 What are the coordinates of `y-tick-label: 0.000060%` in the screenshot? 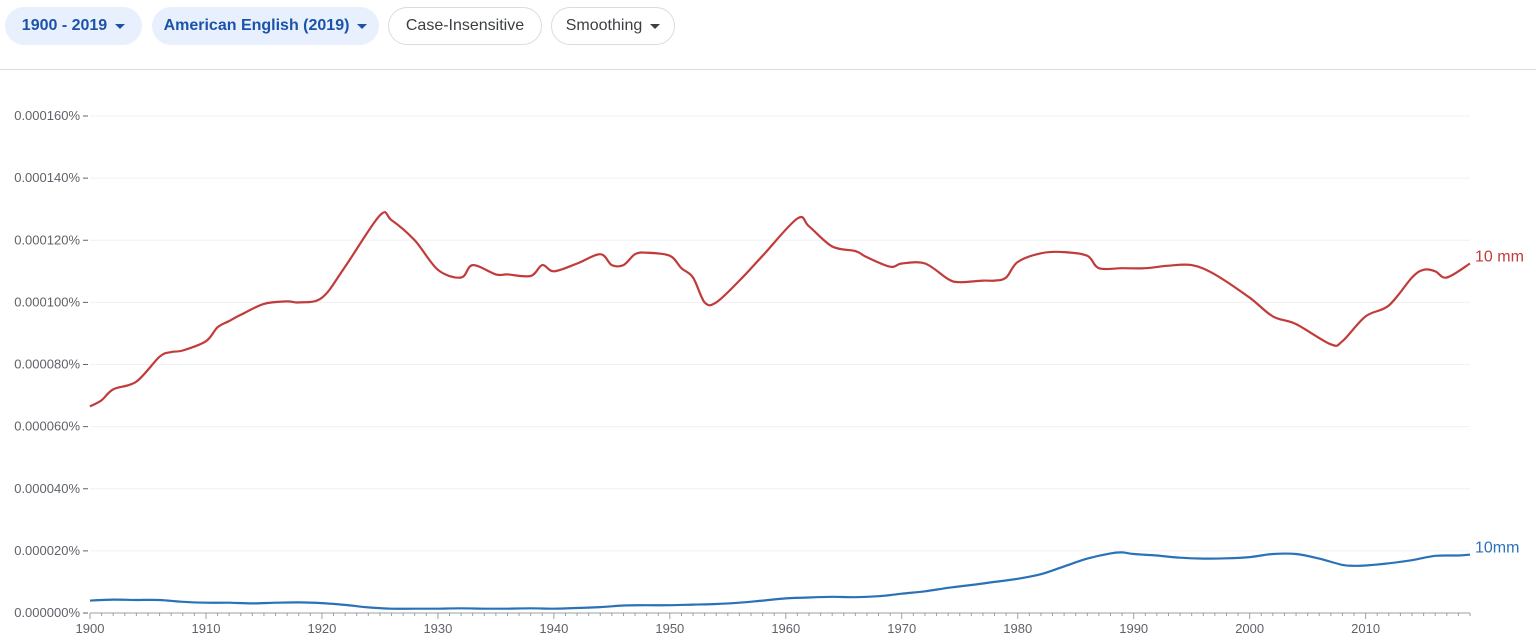 It's located at (47, 426).